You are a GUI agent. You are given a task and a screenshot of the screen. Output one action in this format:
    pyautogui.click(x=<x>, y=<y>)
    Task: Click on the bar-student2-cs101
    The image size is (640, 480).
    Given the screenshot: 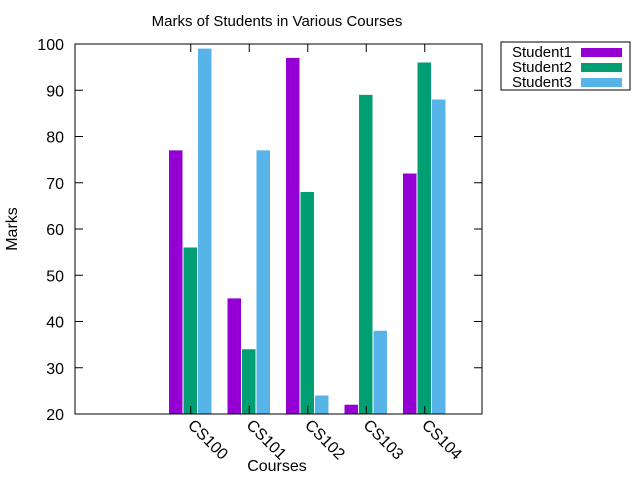 What is the action you would take?
    pyautogui.click(x=249, y=381)
    